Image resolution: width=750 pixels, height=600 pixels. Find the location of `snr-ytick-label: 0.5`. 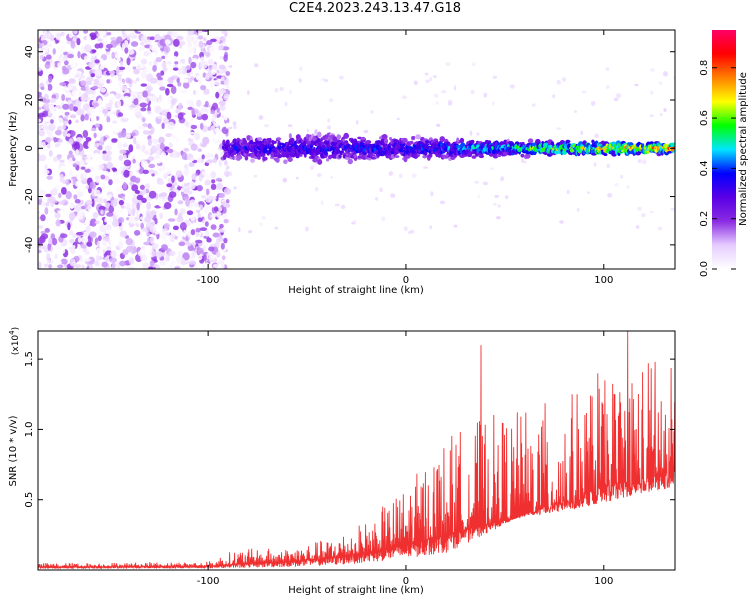

snr-ytick-label: 0.5 is located at coordinates (29, 500).